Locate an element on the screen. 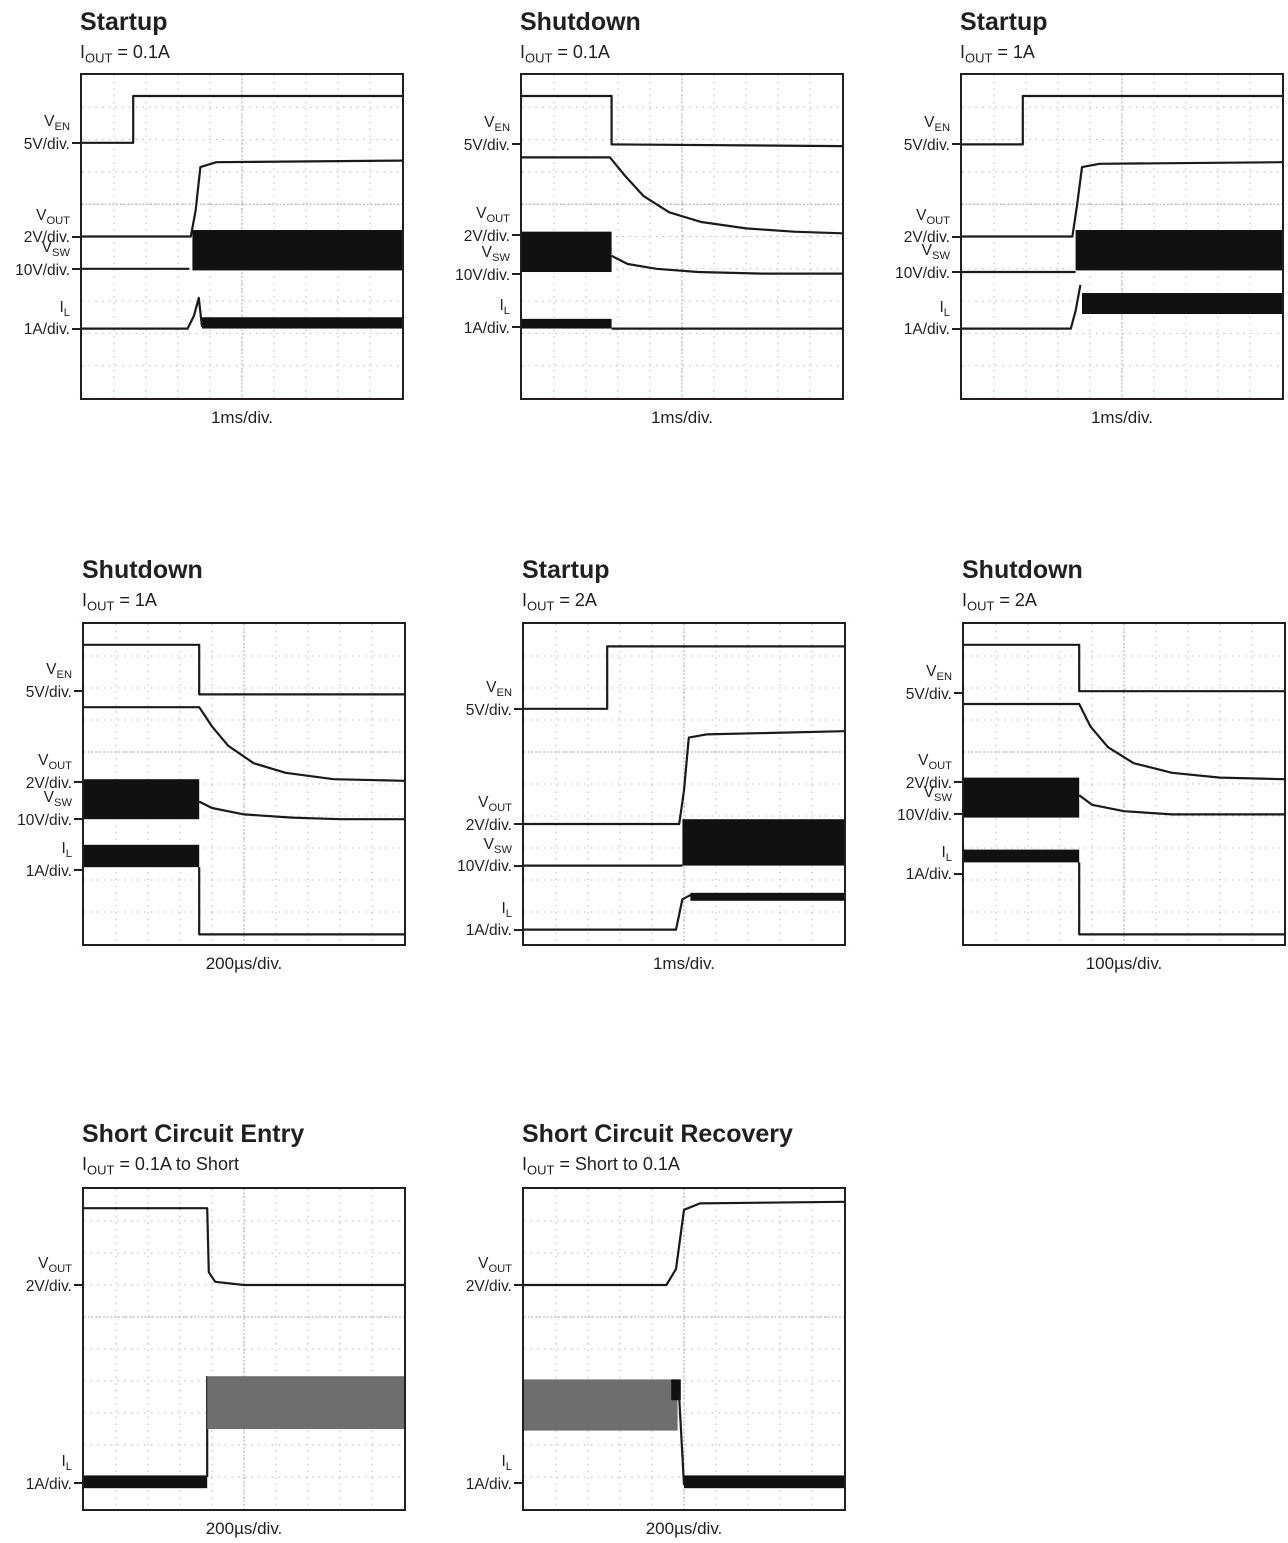  subtitle-text: = 0.1A to Short is located at coordinates (176, 1164).